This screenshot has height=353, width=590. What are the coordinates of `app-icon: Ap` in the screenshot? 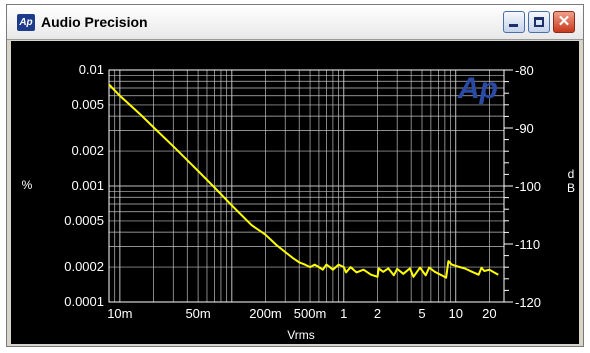 It's located at (26, 22).